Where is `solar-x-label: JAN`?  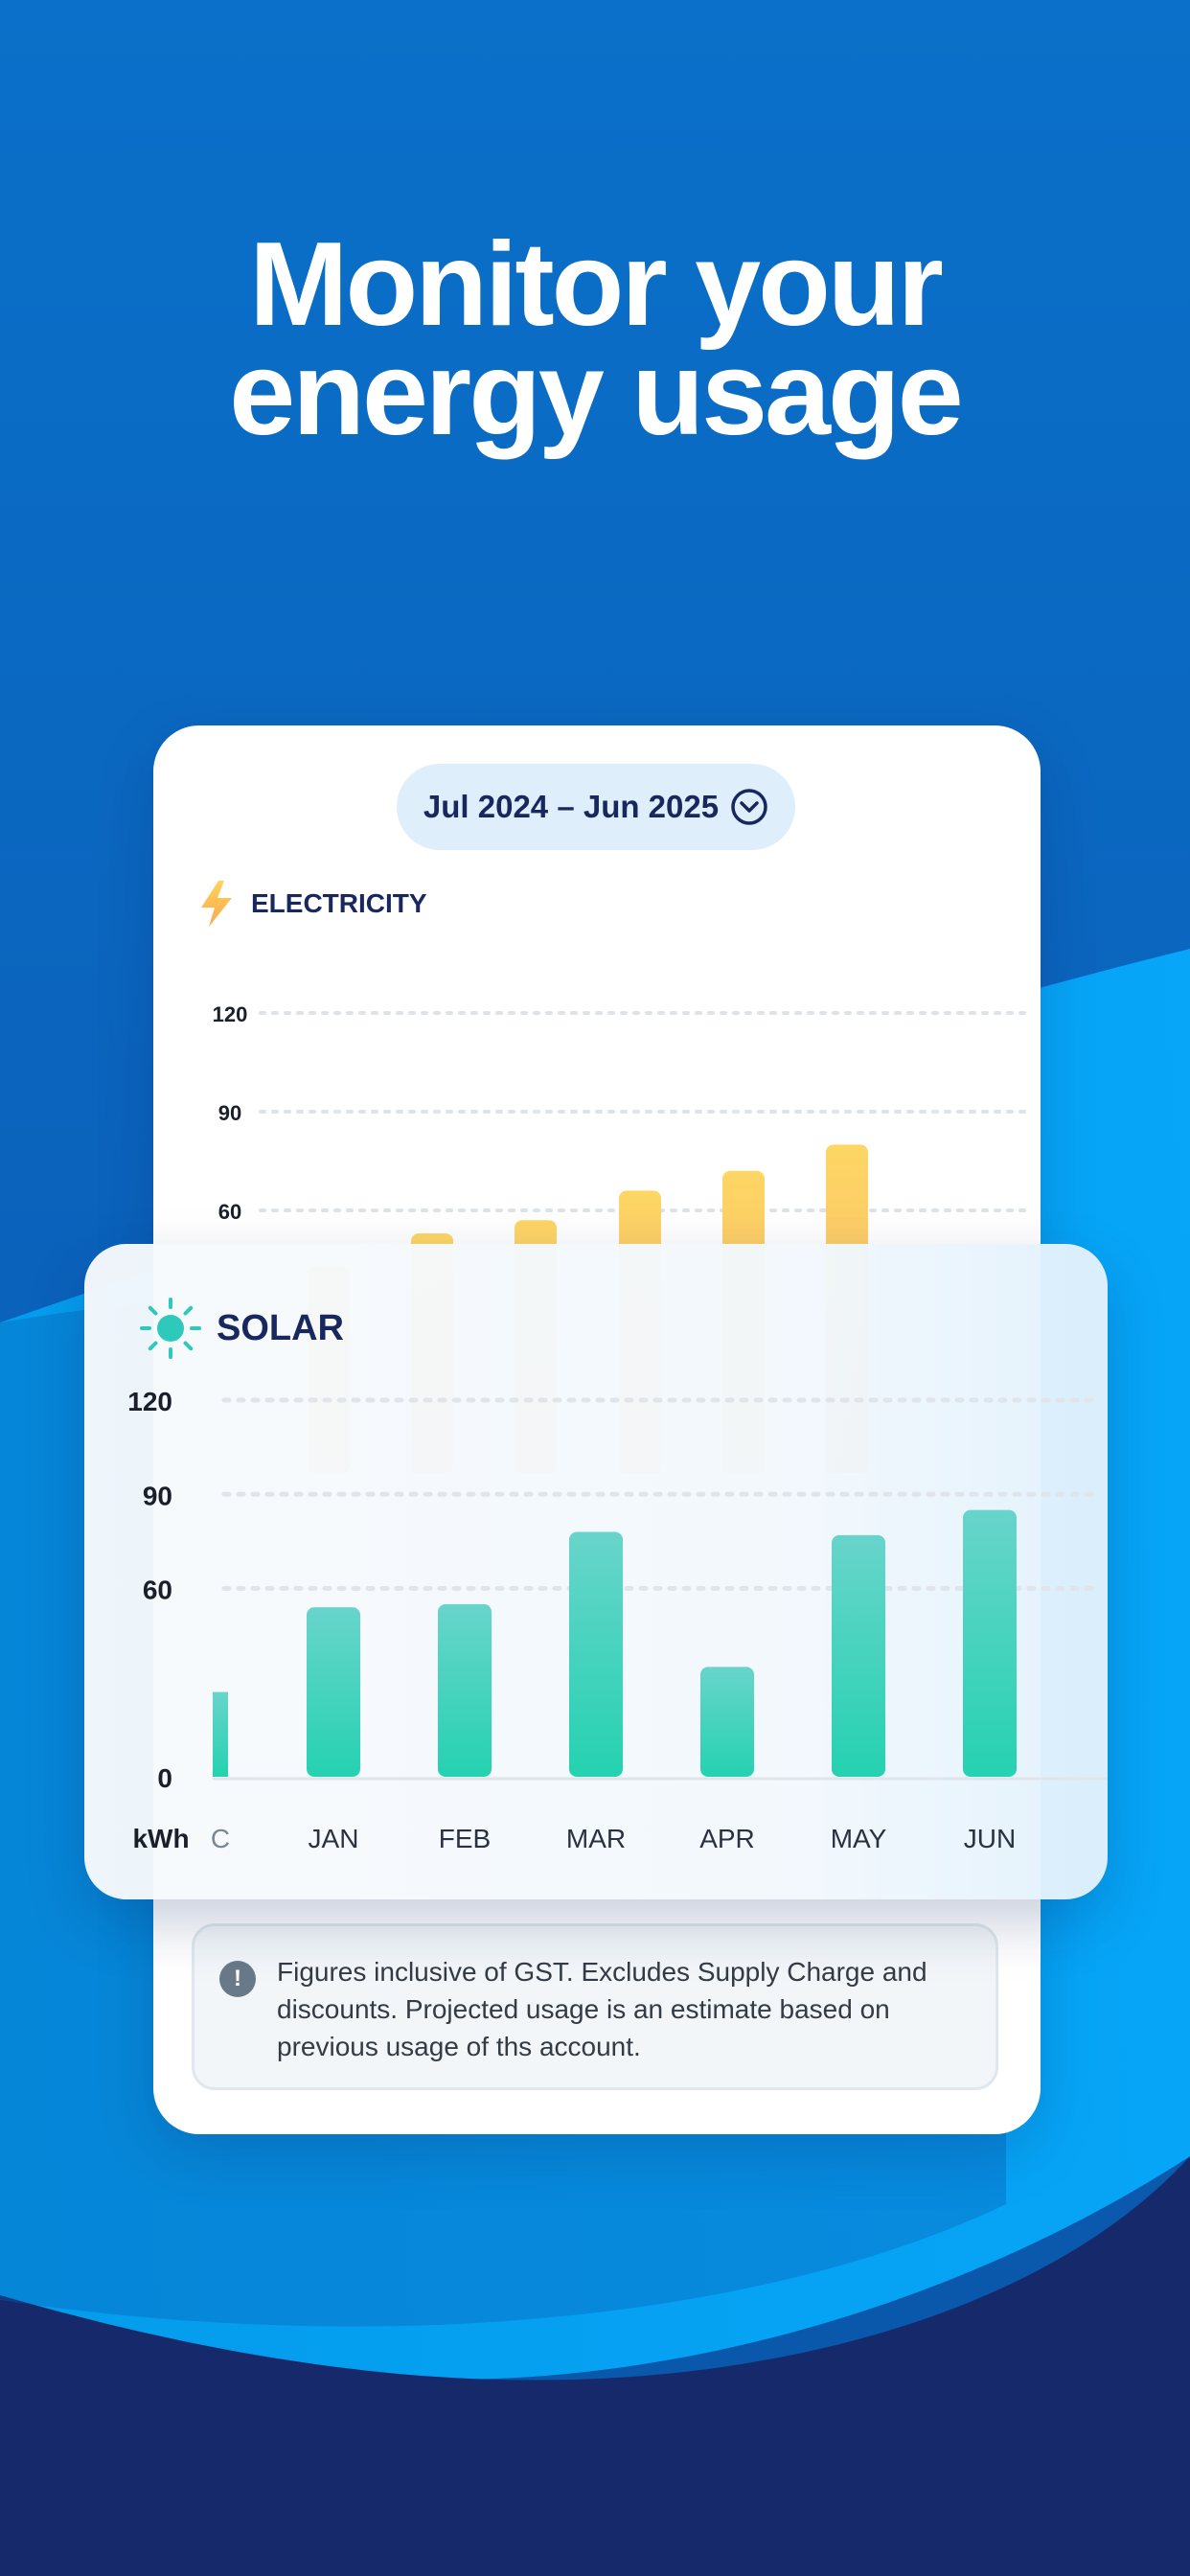
solar-x-label: JAN is located at coordinates (334, 1838).